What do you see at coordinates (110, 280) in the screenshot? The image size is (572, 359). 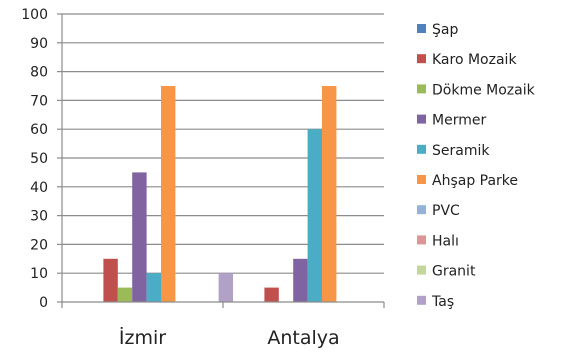 I see `bar-Karo Mozaik-İzmir` at bounding box center [110, 280].